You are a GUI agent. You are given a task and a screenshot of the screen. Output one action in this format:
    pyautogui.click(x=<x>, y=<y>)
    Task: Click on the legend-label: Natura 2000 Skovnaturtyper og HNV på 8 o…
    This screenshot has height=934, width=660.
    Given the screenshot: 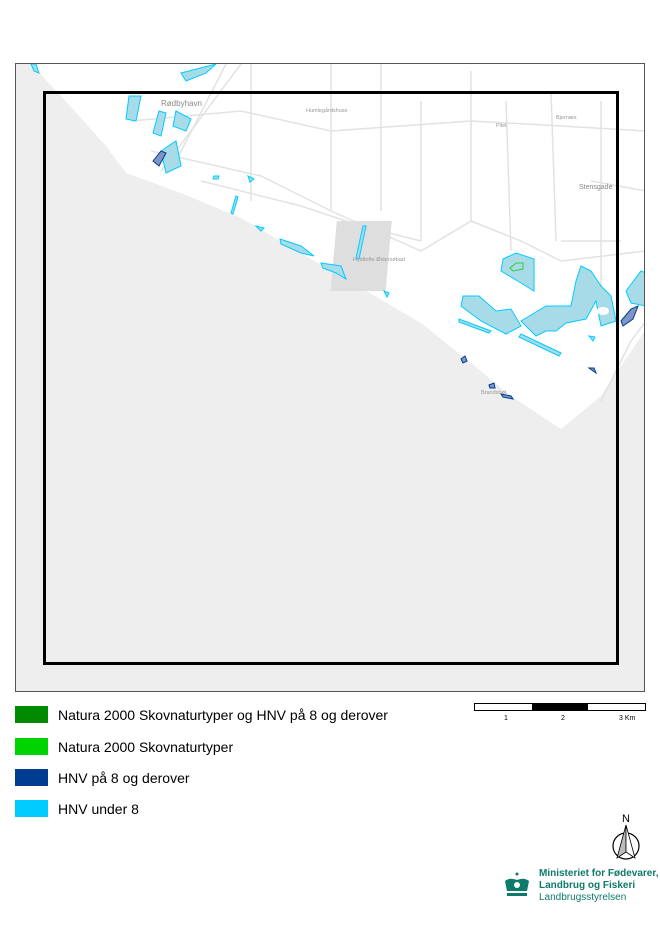 What is the action you would take?
    pyautogui.click(x=223, y=714)
    